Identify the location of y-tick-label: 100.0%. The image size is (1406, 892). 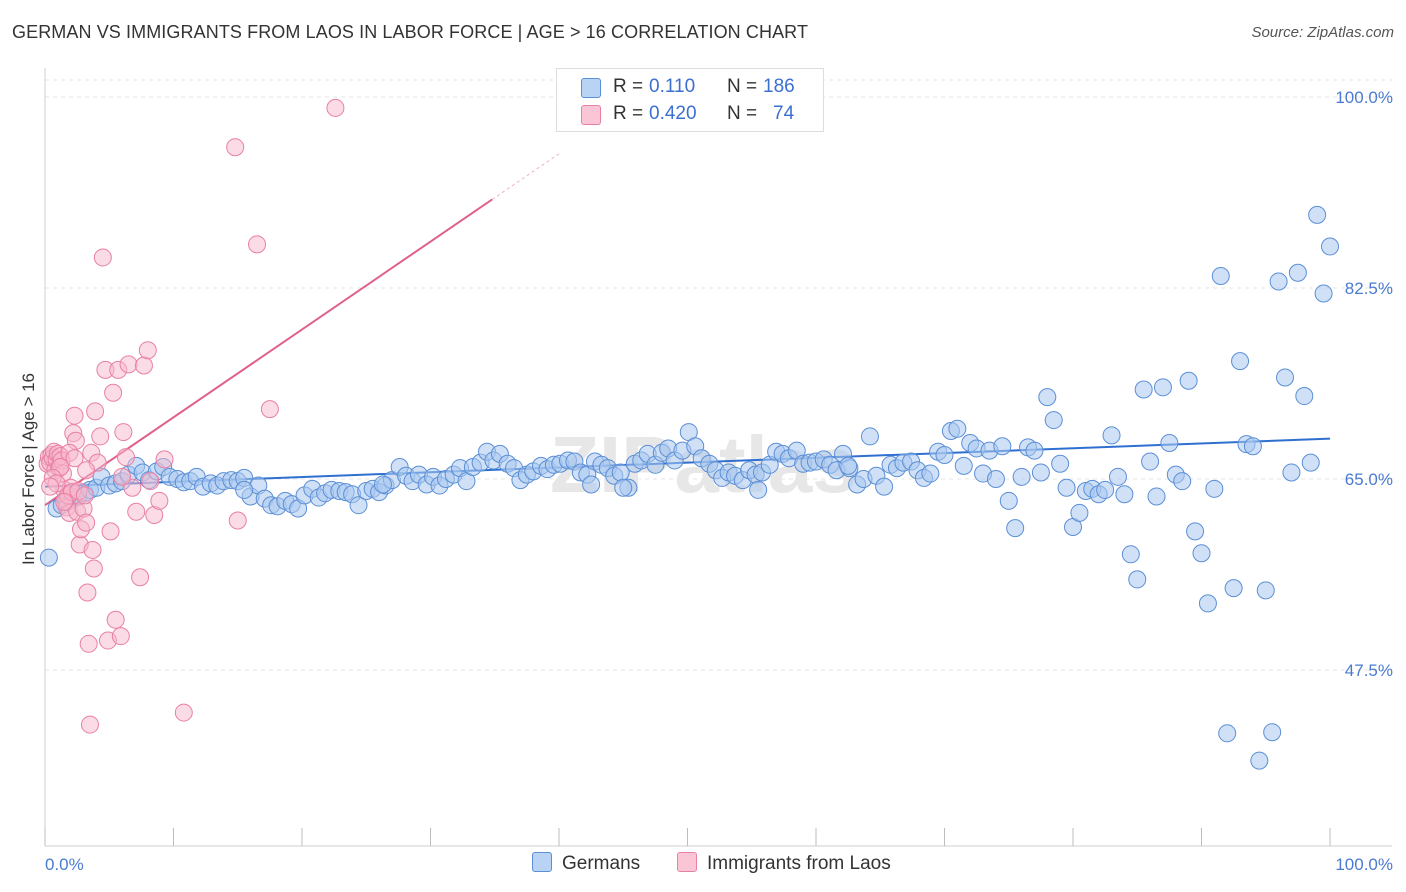
(1364, 97).